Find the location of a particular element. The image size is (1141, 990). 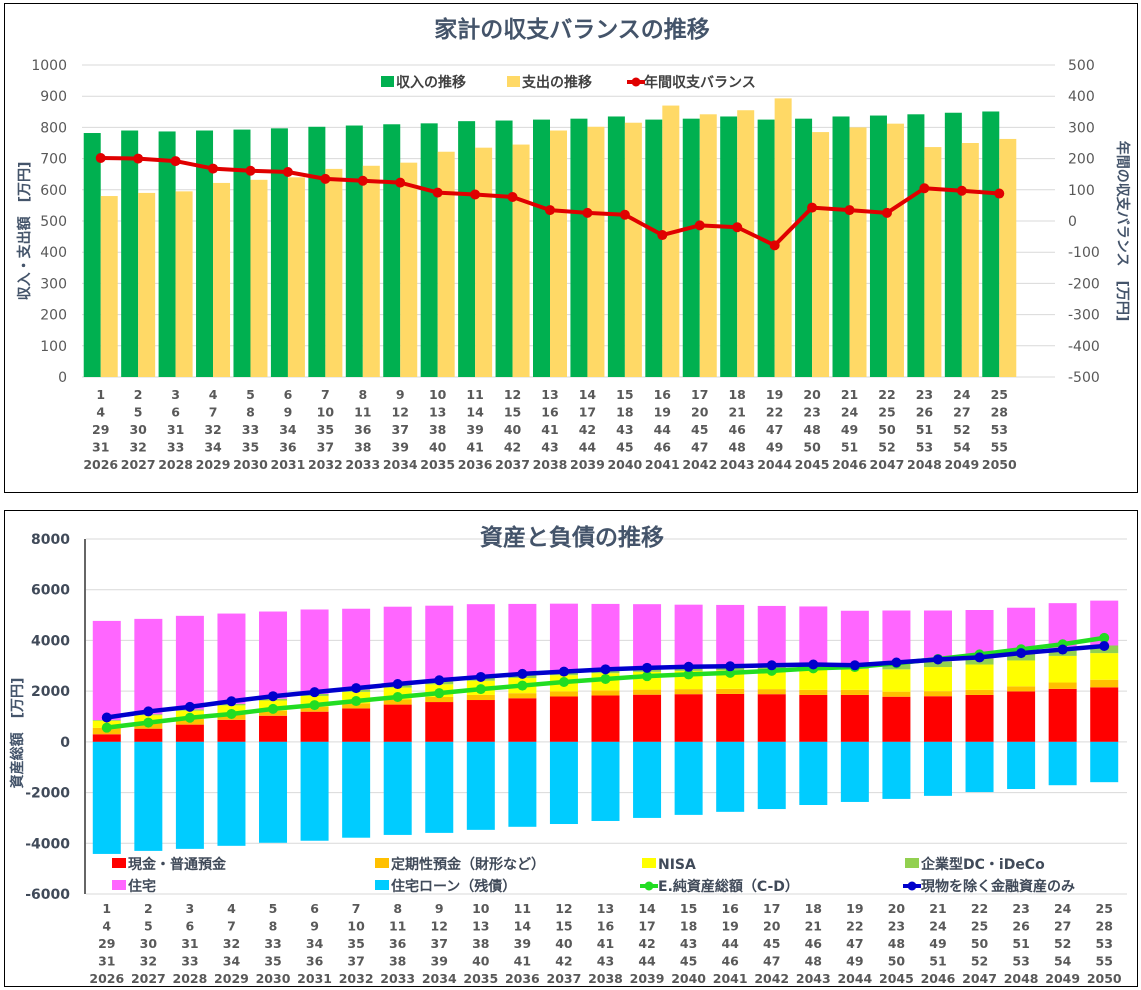

y-tick-label: 900 is located at coordinates (53, 97).